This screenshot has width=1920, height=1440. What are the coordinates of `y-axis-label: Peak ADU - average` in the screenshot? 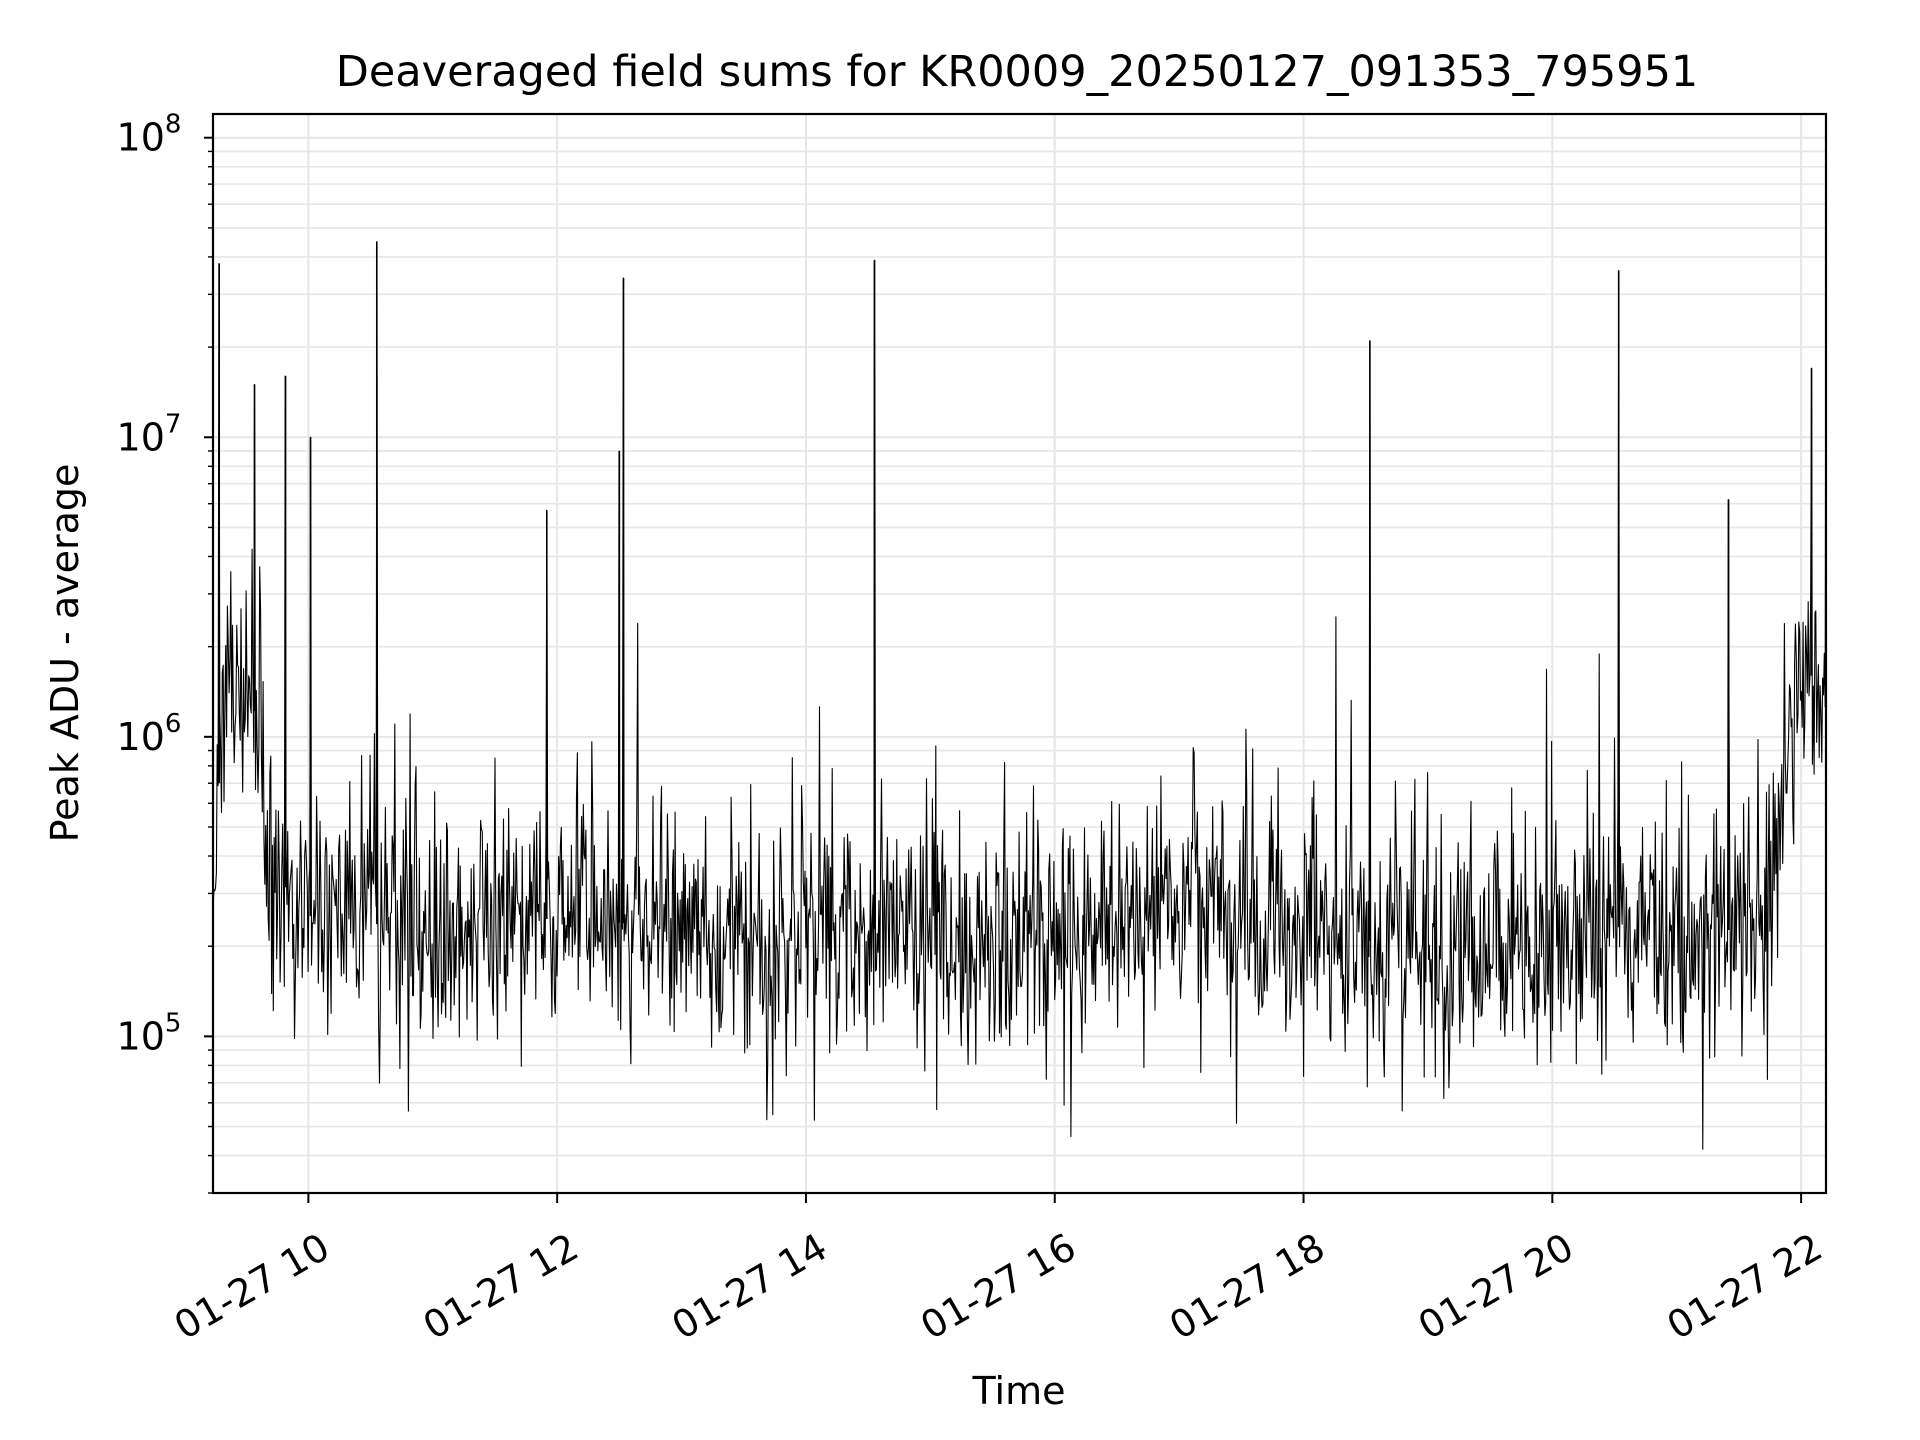 It's located at (65, 653).